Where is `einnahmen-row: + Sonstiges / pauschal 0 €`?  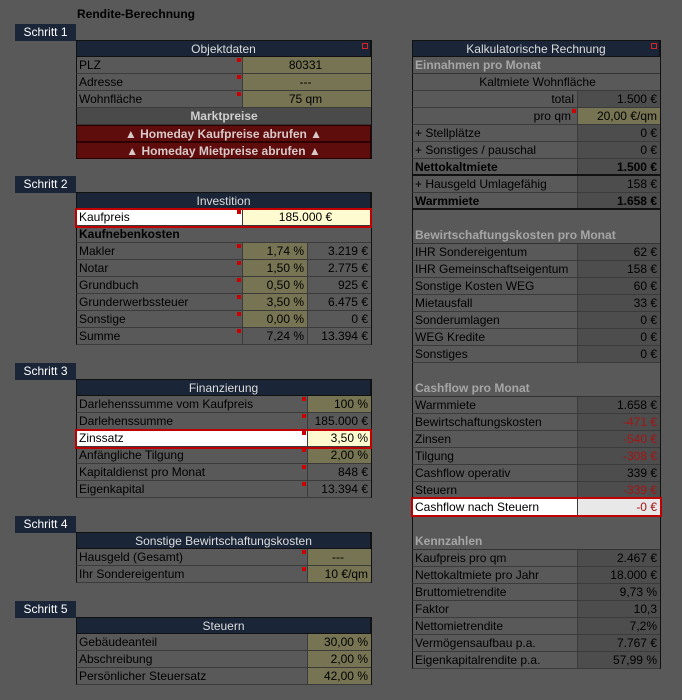 einnahmen-row: + Sonstiges / pauschal 0 € is located at coordinates (536, 150).